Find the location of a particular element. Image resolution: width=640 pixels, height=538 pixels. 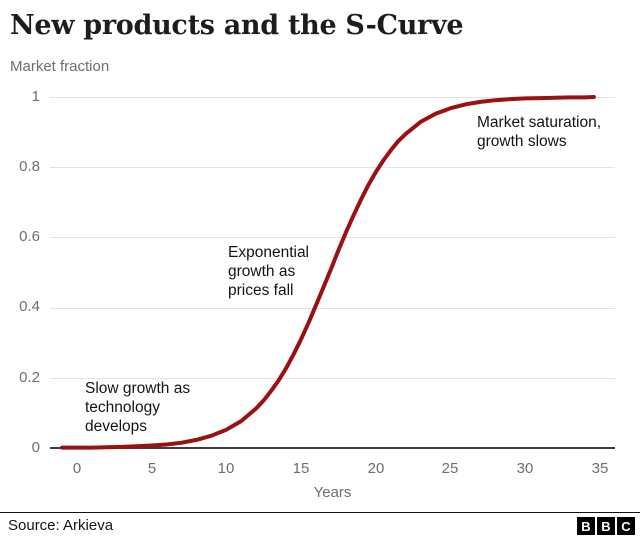

x-axis-label: Years is located at coordinates (332, 492).